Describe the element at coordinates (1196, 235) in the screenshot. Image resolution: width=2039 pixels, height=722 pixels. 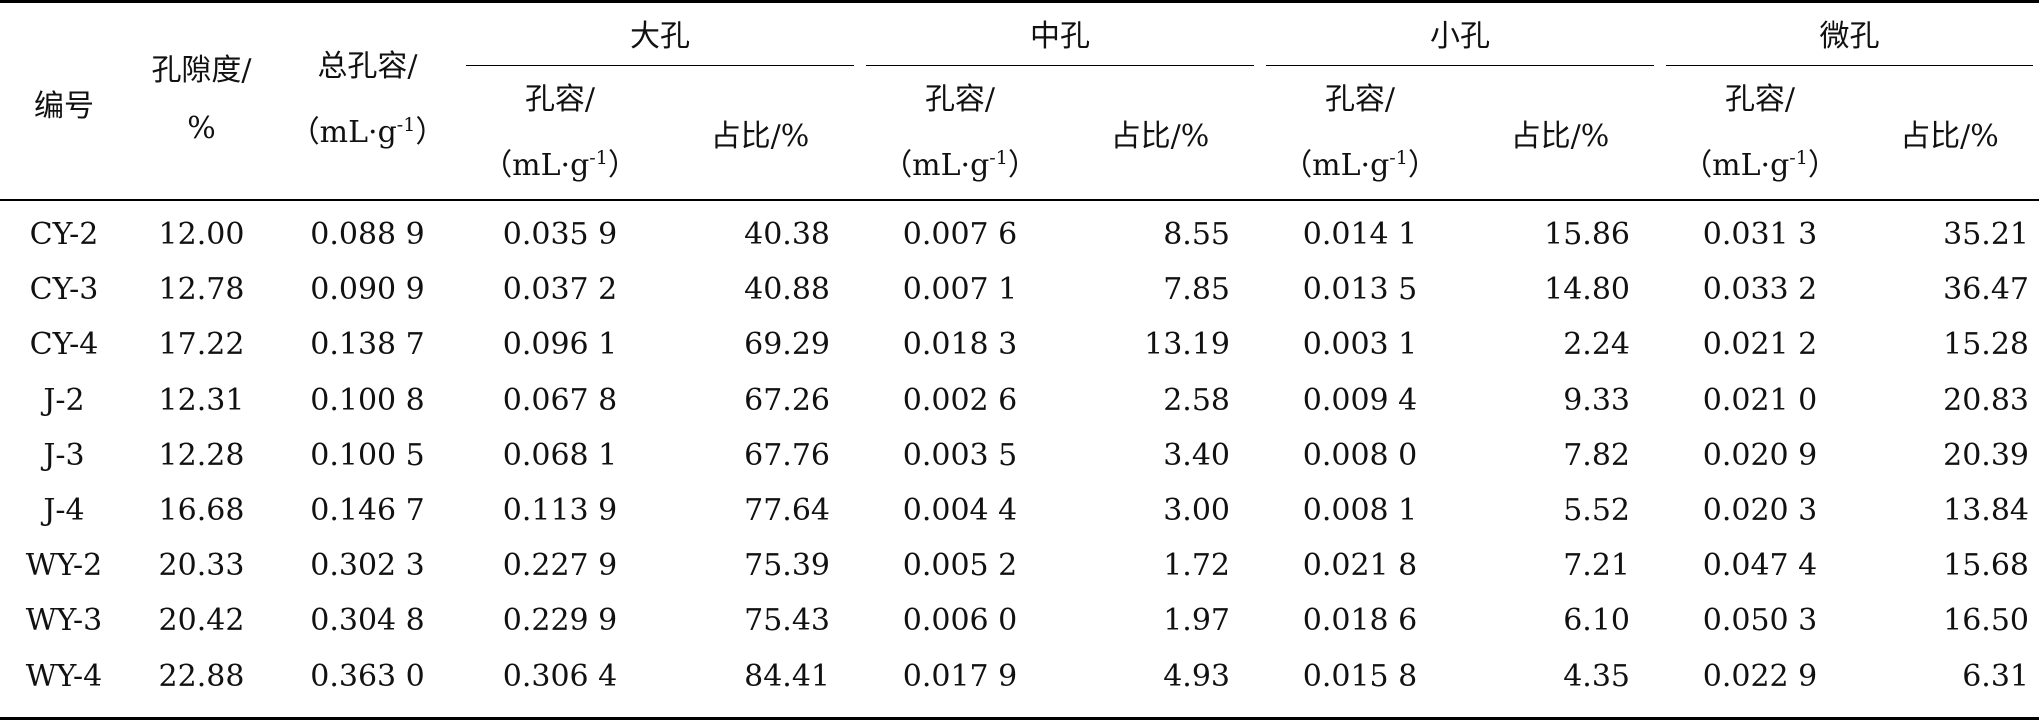
I see `cell-meso-ratio: 8.55` at that location.